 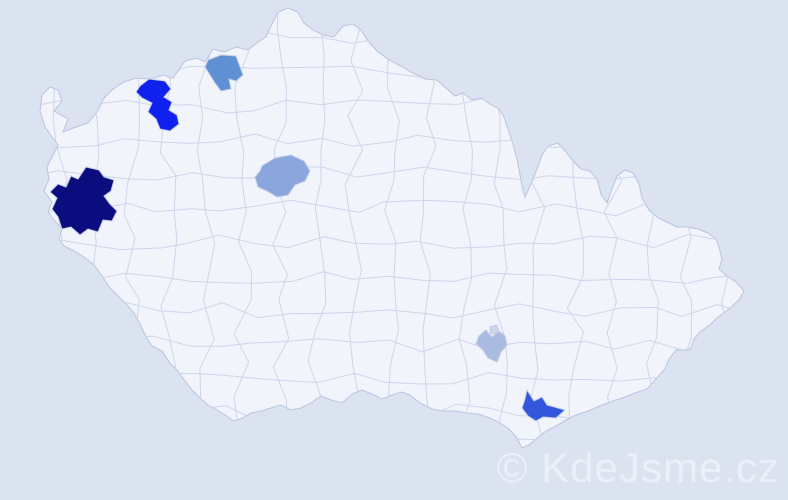 I want to click on highlighted-district-west, so click(x=83, y=201).